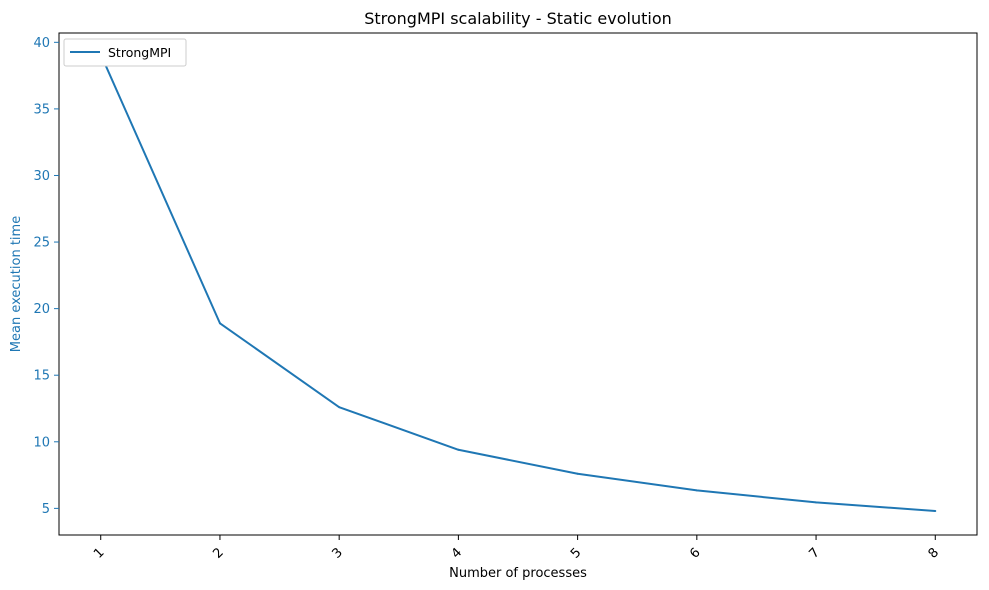 The image size is (989, 590). I want to click on y-tick-label: 10, so click(41, 442).